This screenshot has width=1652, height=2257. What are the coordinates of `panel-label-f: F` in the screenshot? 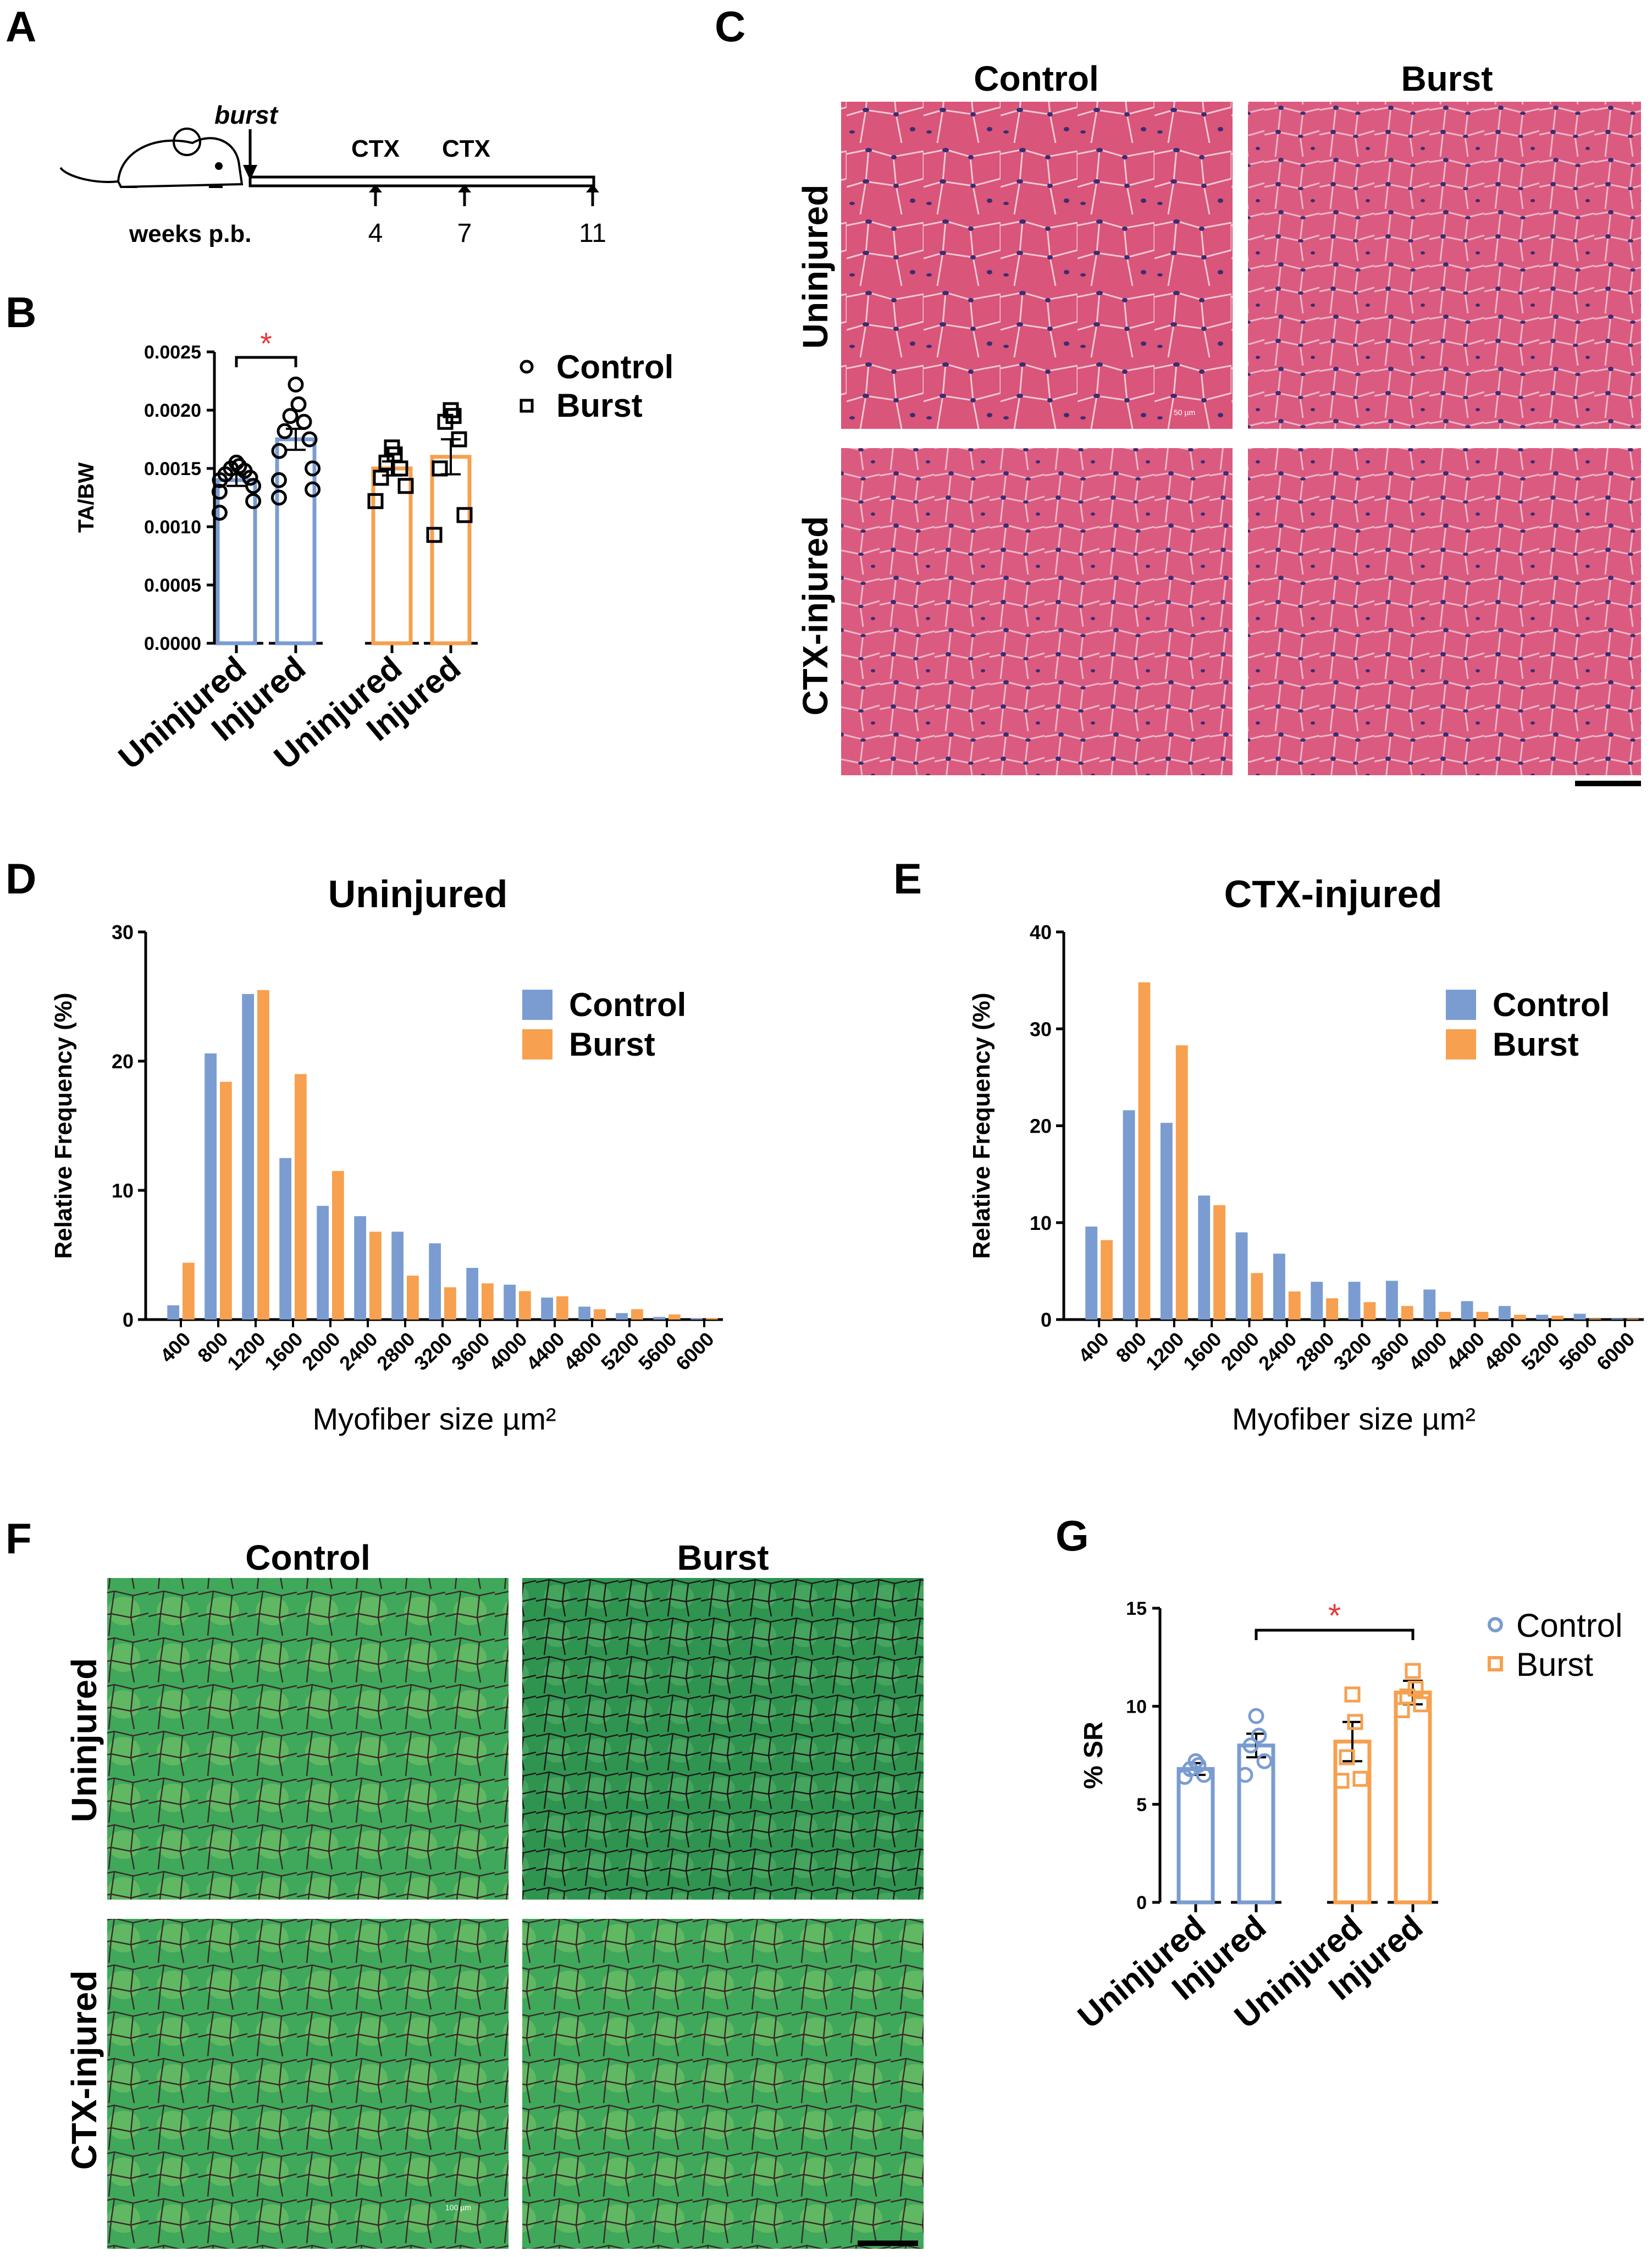 It's located at (18, 1538).